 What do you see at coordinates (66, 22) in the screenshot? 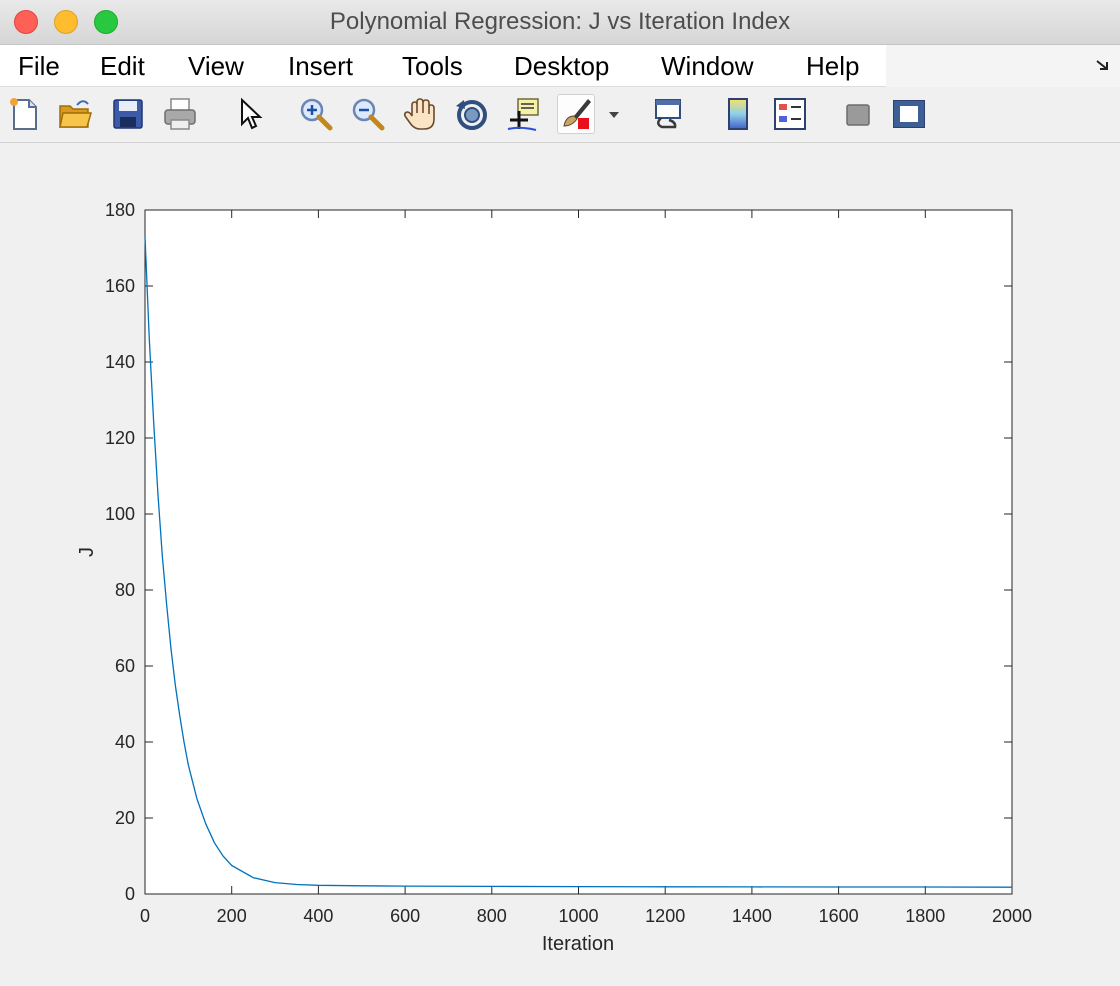
I see `minimize-window-button` at bounding box center [66, 22].